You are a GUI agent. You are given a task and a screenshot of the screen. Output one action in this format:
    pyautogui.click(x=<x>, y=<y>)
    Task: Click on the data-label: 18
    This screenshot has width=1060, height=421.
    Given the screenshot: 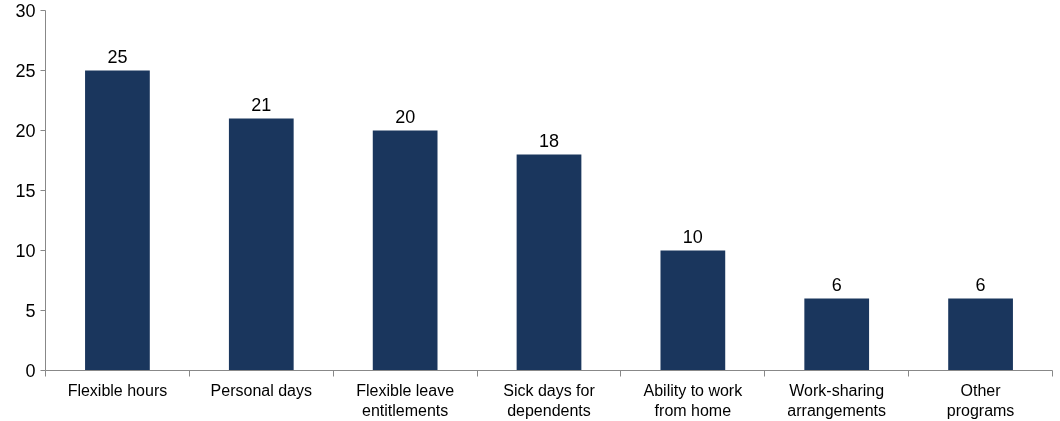 What is the action you would take?
    pyautogui.click(x=549, y=140)
    